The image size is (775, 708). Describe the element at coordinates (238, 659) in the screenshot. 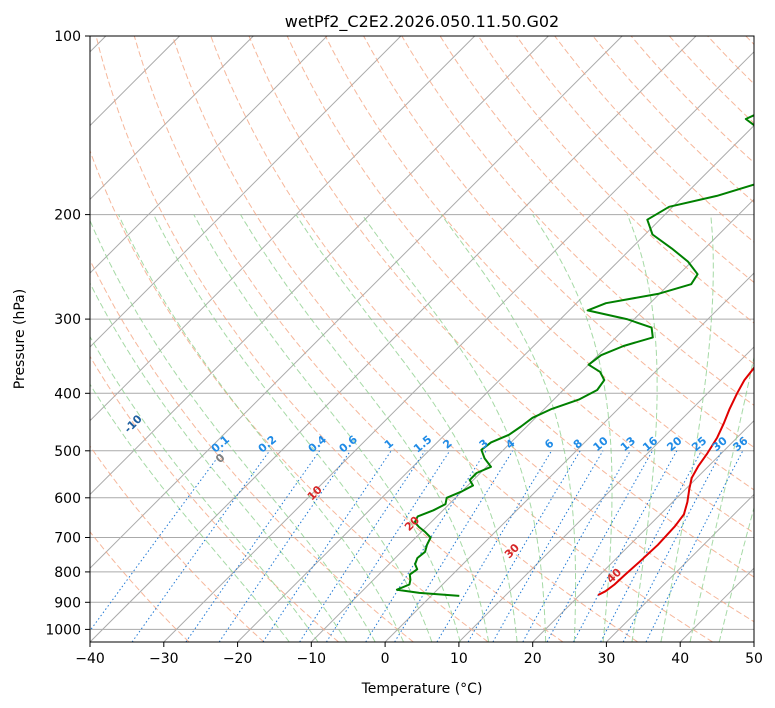

I see `x-tick-label: −20` at that location.